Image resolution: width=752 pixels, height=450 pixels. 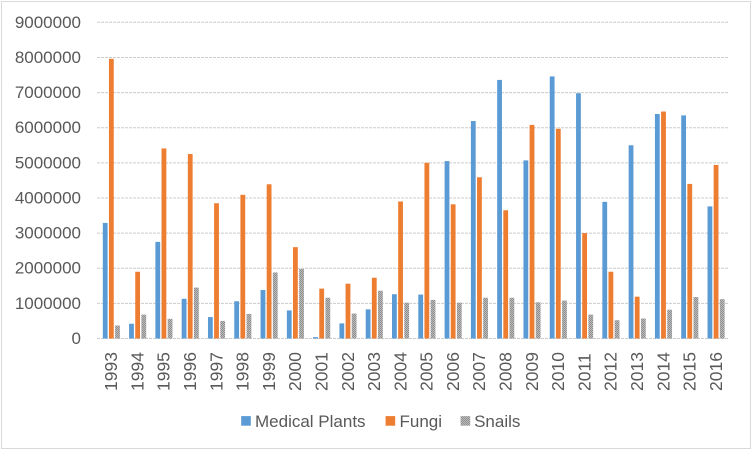 I want to click on svg-text: 1998, so click(x=243, y=371).